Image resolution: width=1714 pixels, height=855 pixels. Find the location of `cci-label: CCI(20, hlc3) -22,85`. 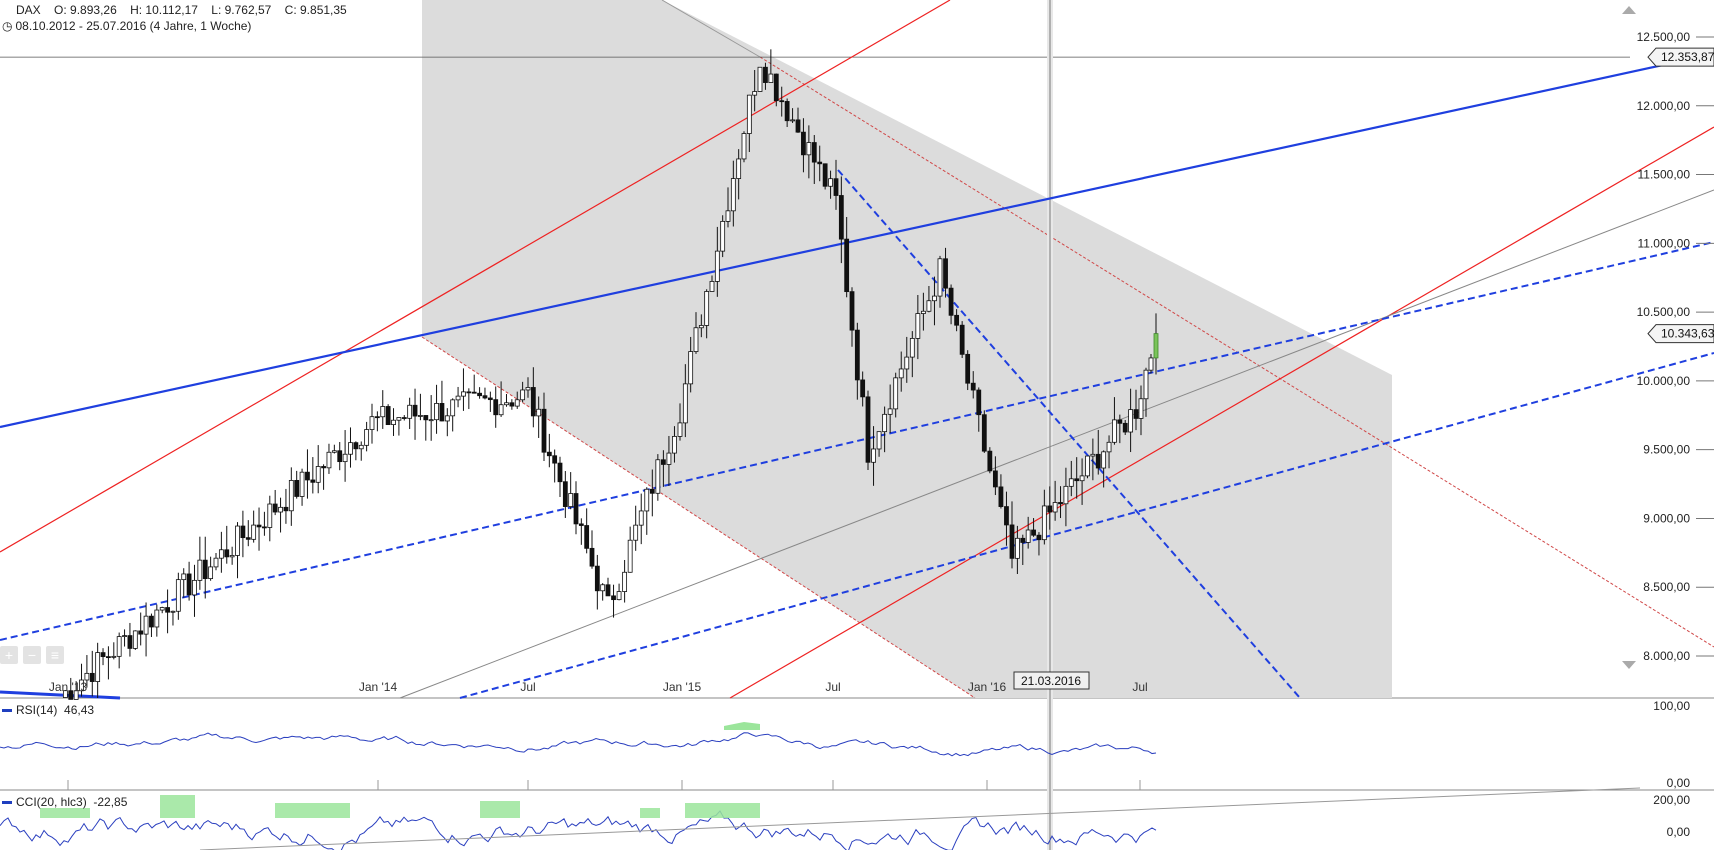

cci-label: CCI(20, hlc3) -22,85 is located at coordinates (64, 802).